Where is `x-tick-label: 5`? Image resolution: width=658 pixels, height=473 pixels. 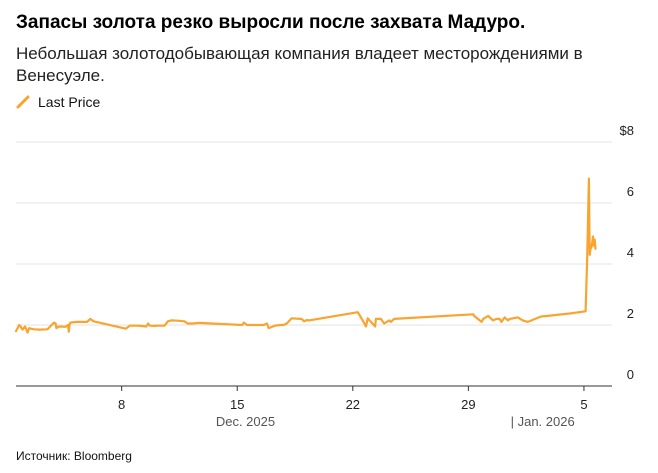 x-tick-label: 5 is located at coordinates (583, 404).